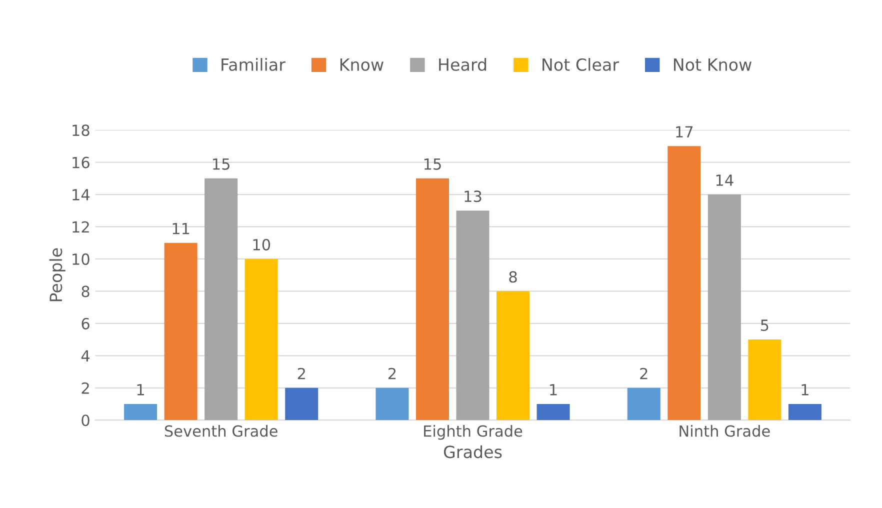  I want to click on y-tick-label: 8, so click(86, 292).